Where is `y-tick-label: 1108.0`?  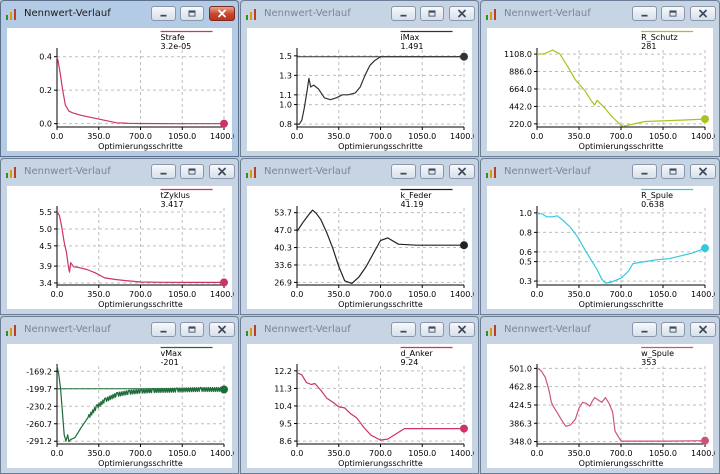 y-tick-label: 1108.0 is located at coordinates (518, 54).